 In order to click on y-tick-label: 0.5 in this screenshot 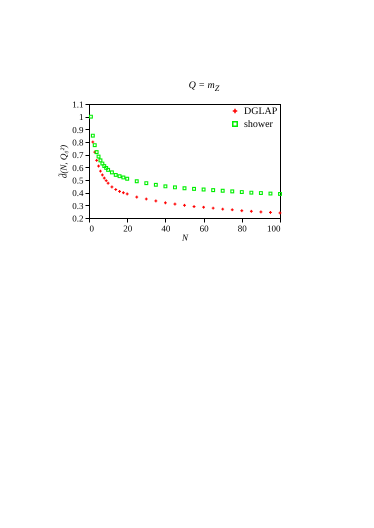, I will do `click(78, 181)`.